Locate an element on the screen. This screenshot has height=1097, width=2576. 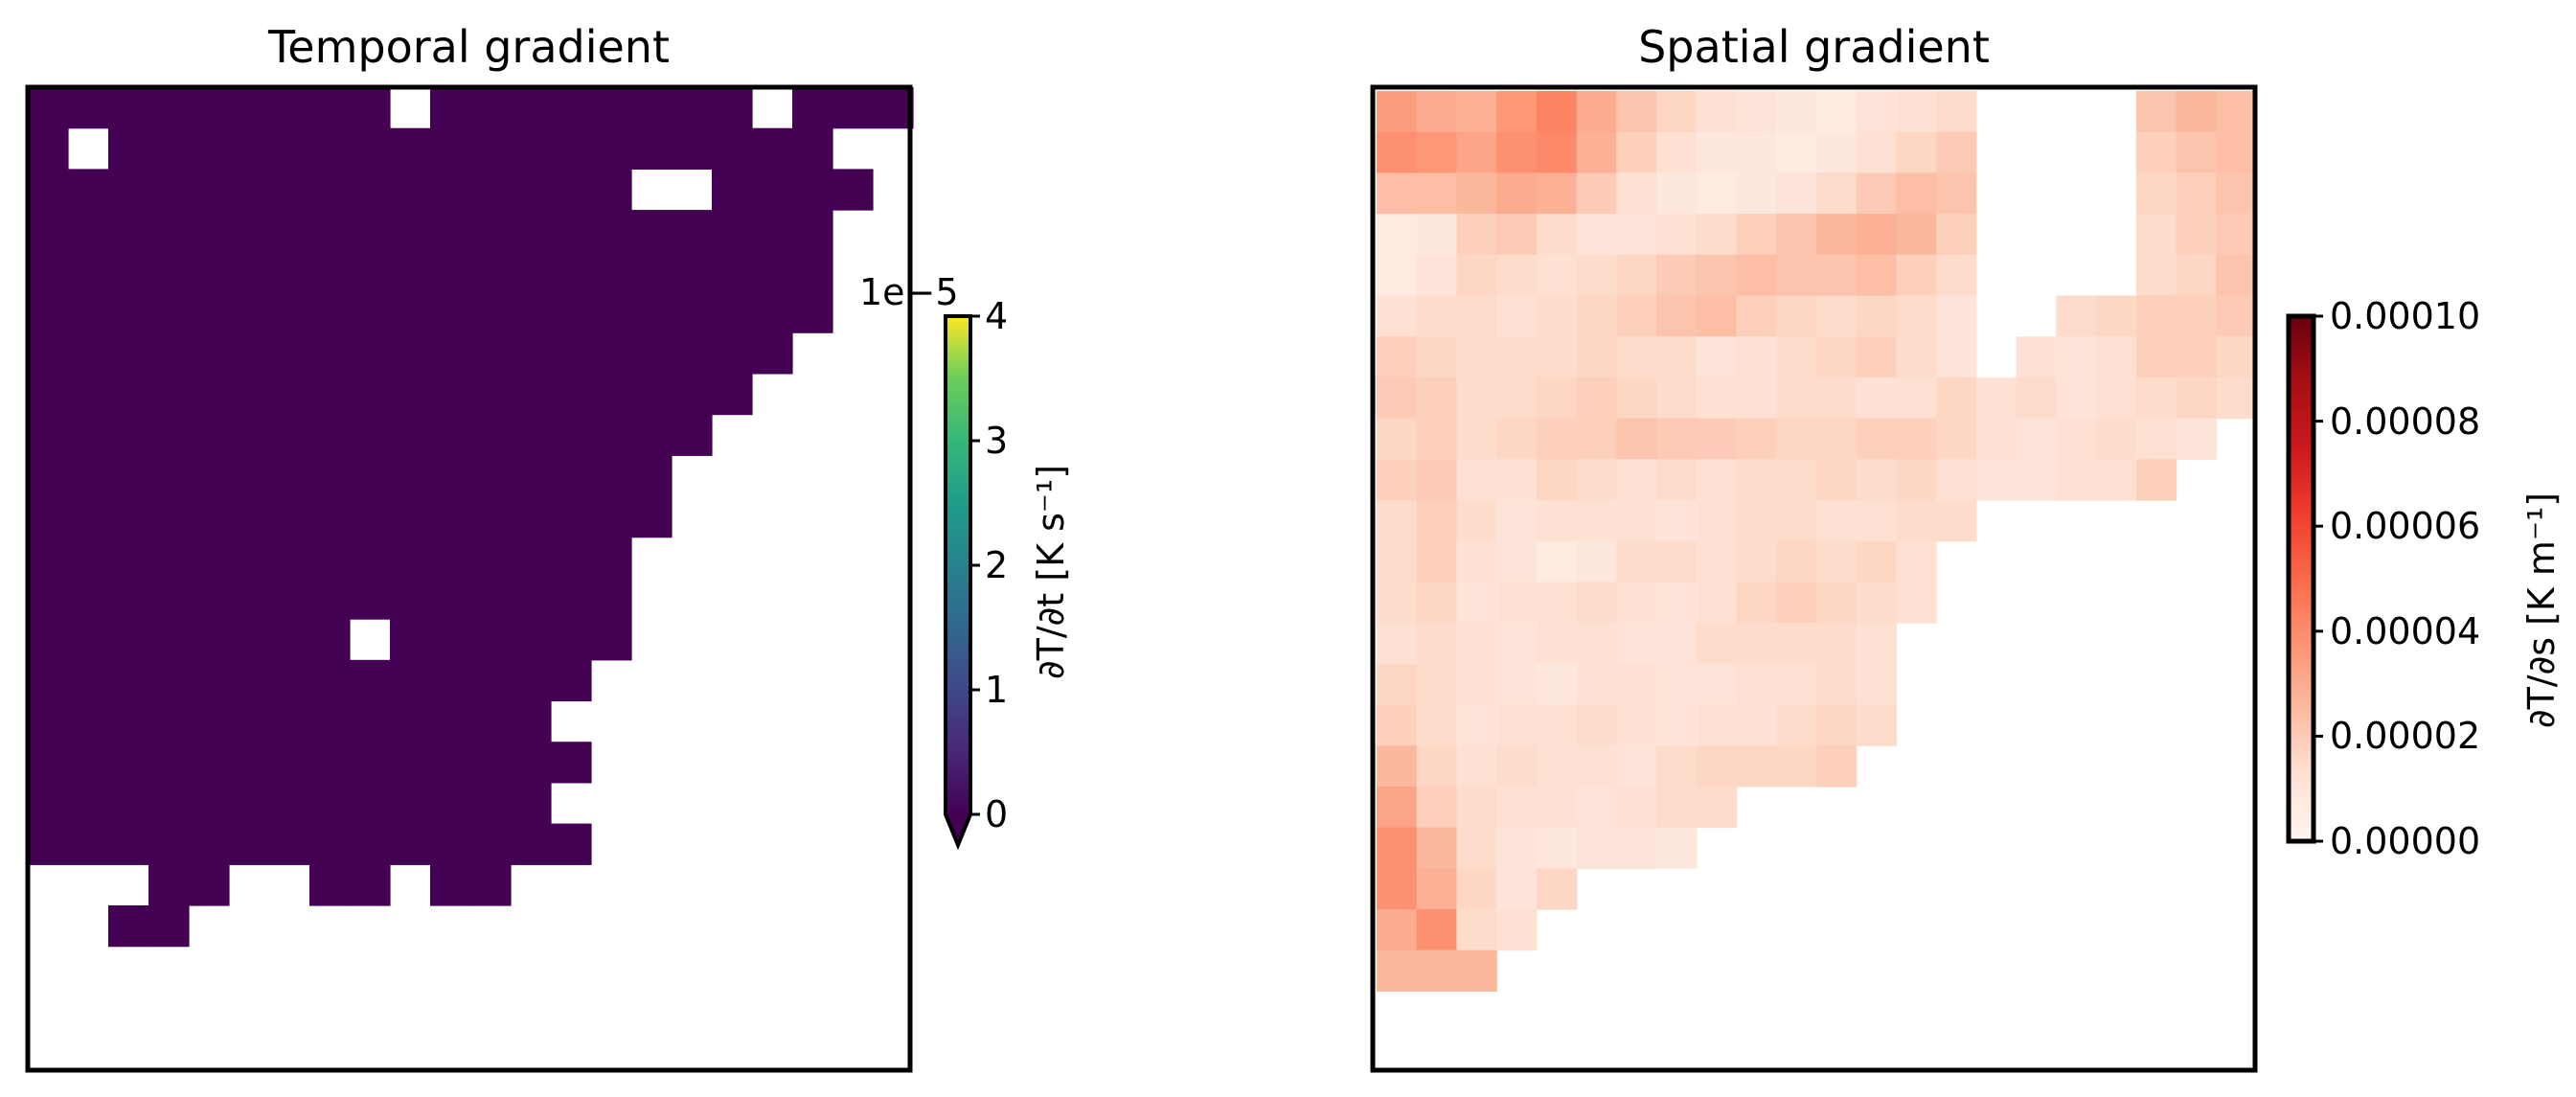
colorbar-tick-label: 0.00010 is located at coordinates (2406, 316).